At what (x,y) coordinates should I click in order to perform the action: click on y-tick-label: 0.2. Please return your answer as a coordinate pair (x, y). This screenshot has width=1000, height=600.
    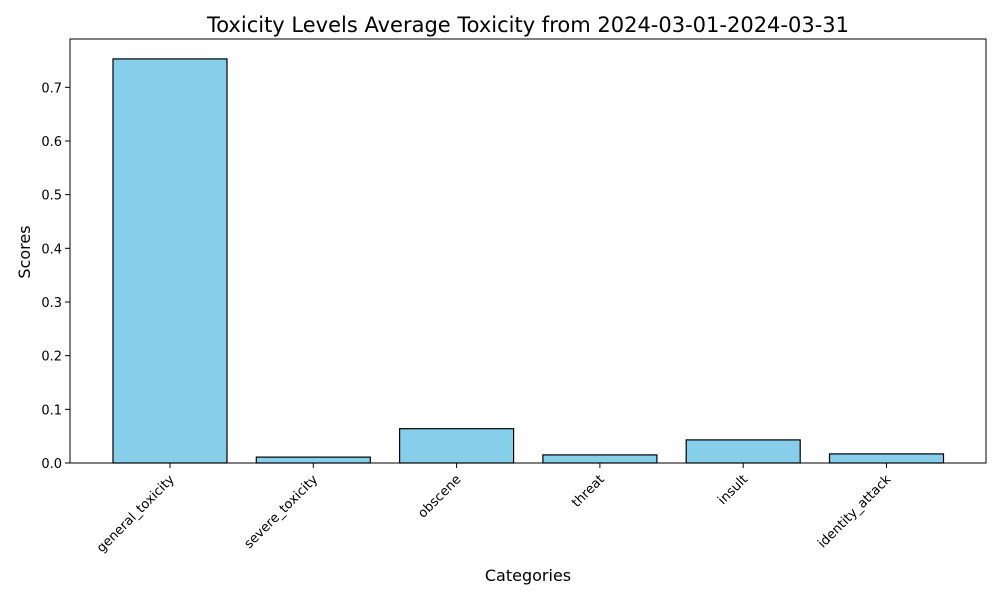
    Looking at the image, I should click on (51, 357).